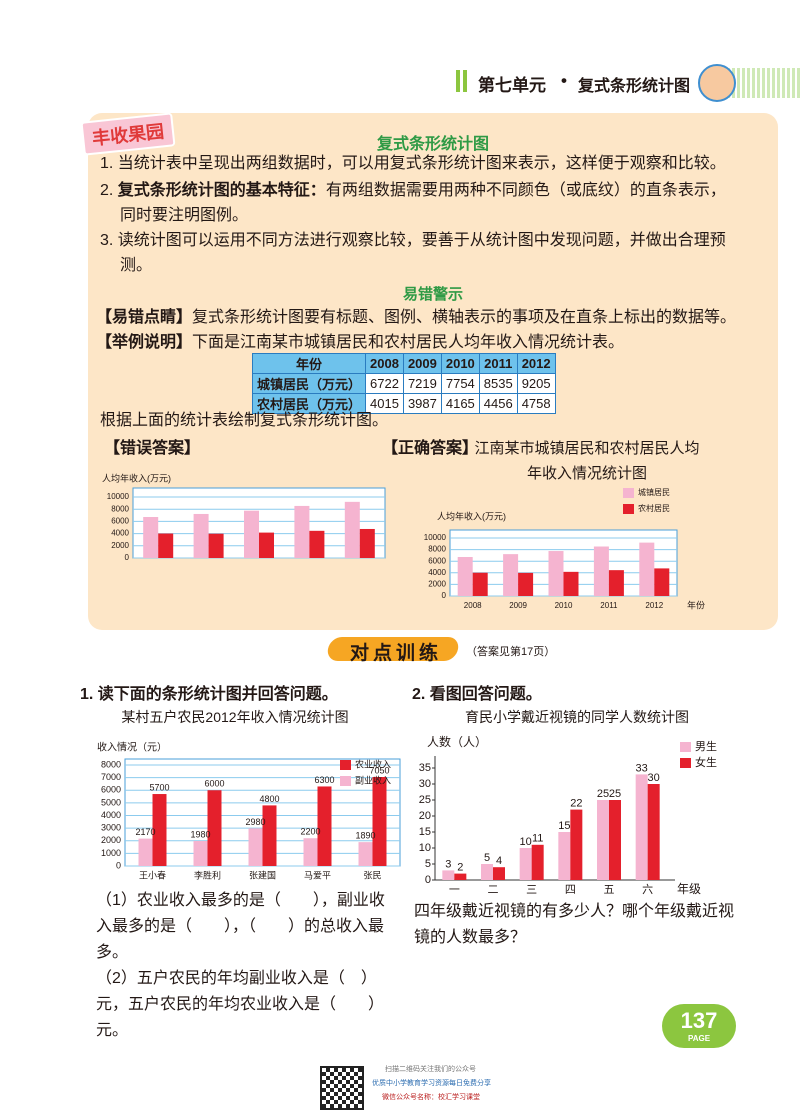 Image resolution: width=800 pixels, height=1114 pixels. I want to click on table-row: 农村居民（万元） 4015 3987 4165 4456 4758, so click(403, 403).